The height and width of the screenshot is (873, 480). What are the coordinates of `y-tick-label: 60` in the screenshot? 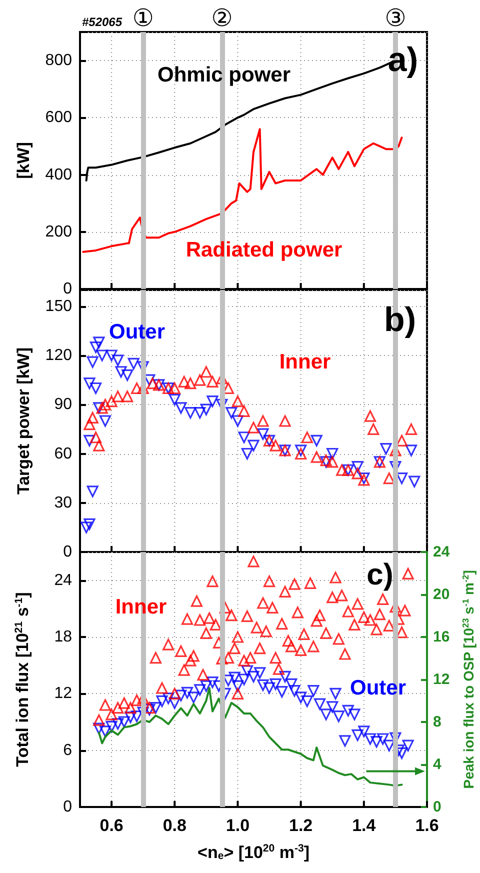 It's located at (63, 453).